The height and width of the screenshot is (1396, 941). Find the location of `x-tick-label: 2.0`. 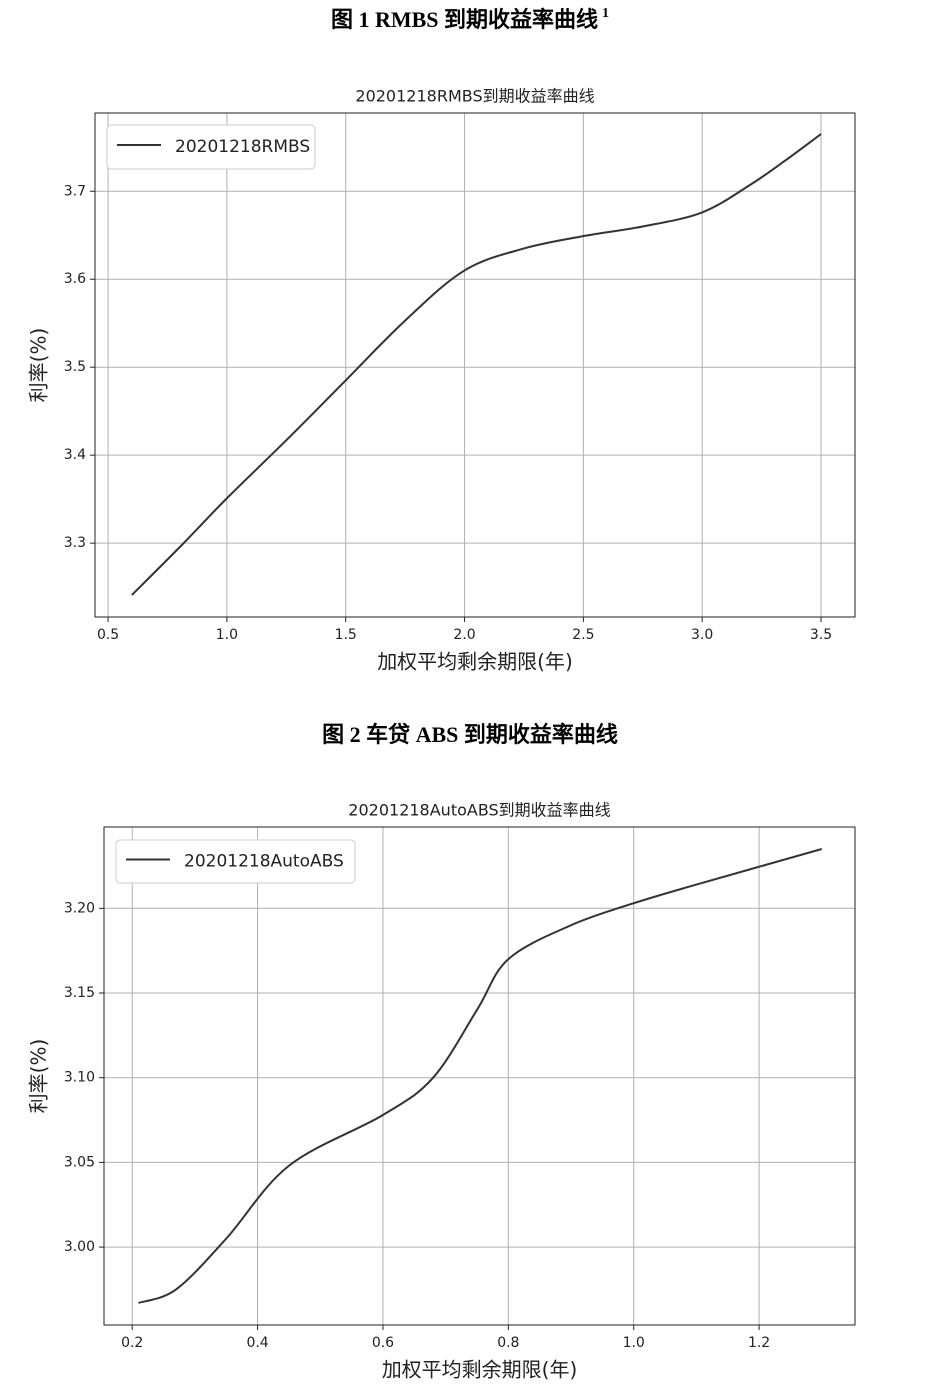

x-tick-label: 2.0 is located at coordinates (464, 635).